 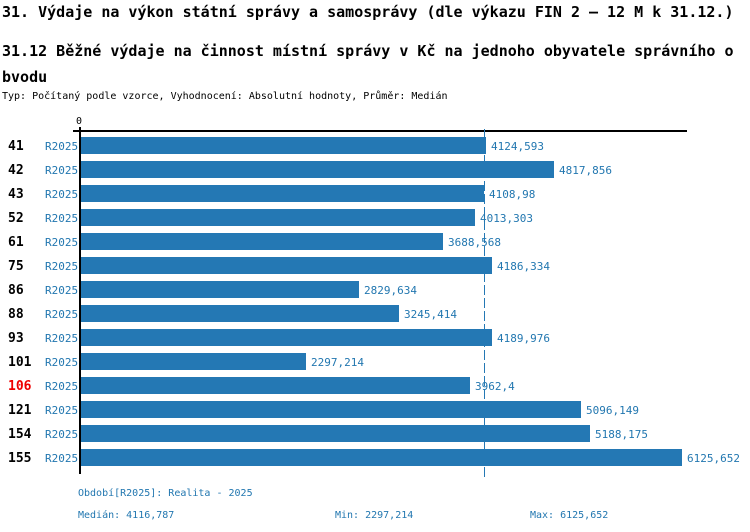 I want to click on row-id-label: 93, so click(x=16, y=338).